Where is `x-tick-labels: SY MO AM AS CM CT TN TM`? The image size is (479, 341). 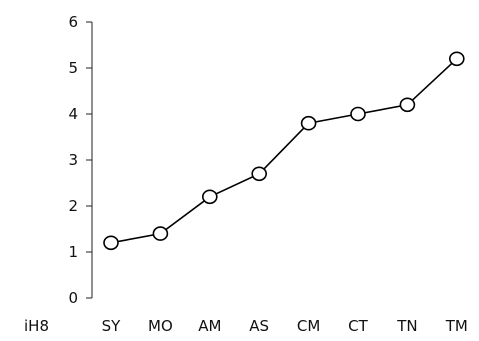 x-tick-labels: SY MO AM AS CM CT TN TM is located at coordinates (285, 326).